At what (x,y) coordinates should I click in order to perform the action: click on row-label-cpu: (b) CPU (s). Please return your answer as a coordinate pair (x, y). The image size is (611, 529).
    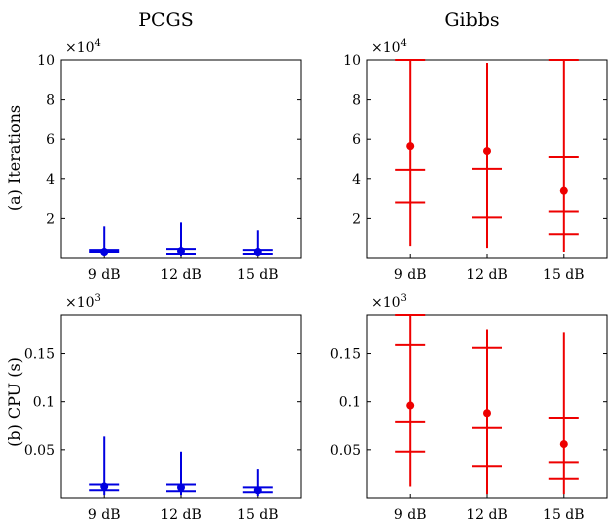
    Looking at the image, I should click on (14, 402).